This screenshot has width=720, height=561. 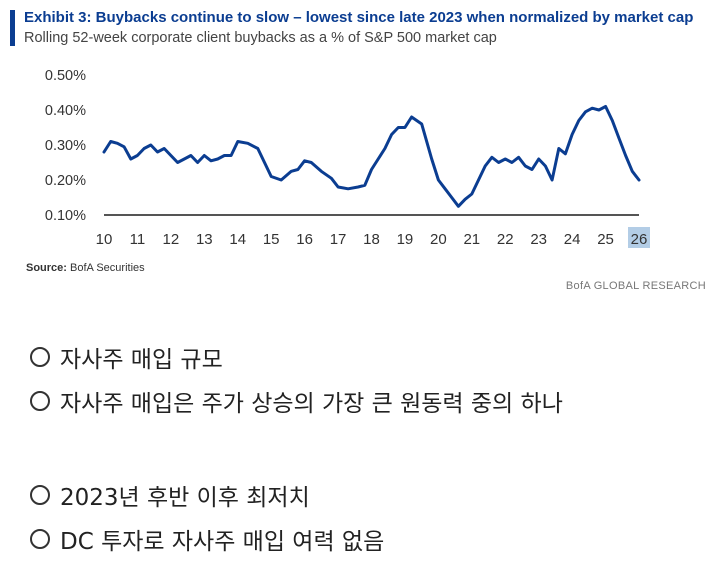 I want to click on option-4: DC 투자로 자사주 매입 여력 없음, so click(x=207, y=539).